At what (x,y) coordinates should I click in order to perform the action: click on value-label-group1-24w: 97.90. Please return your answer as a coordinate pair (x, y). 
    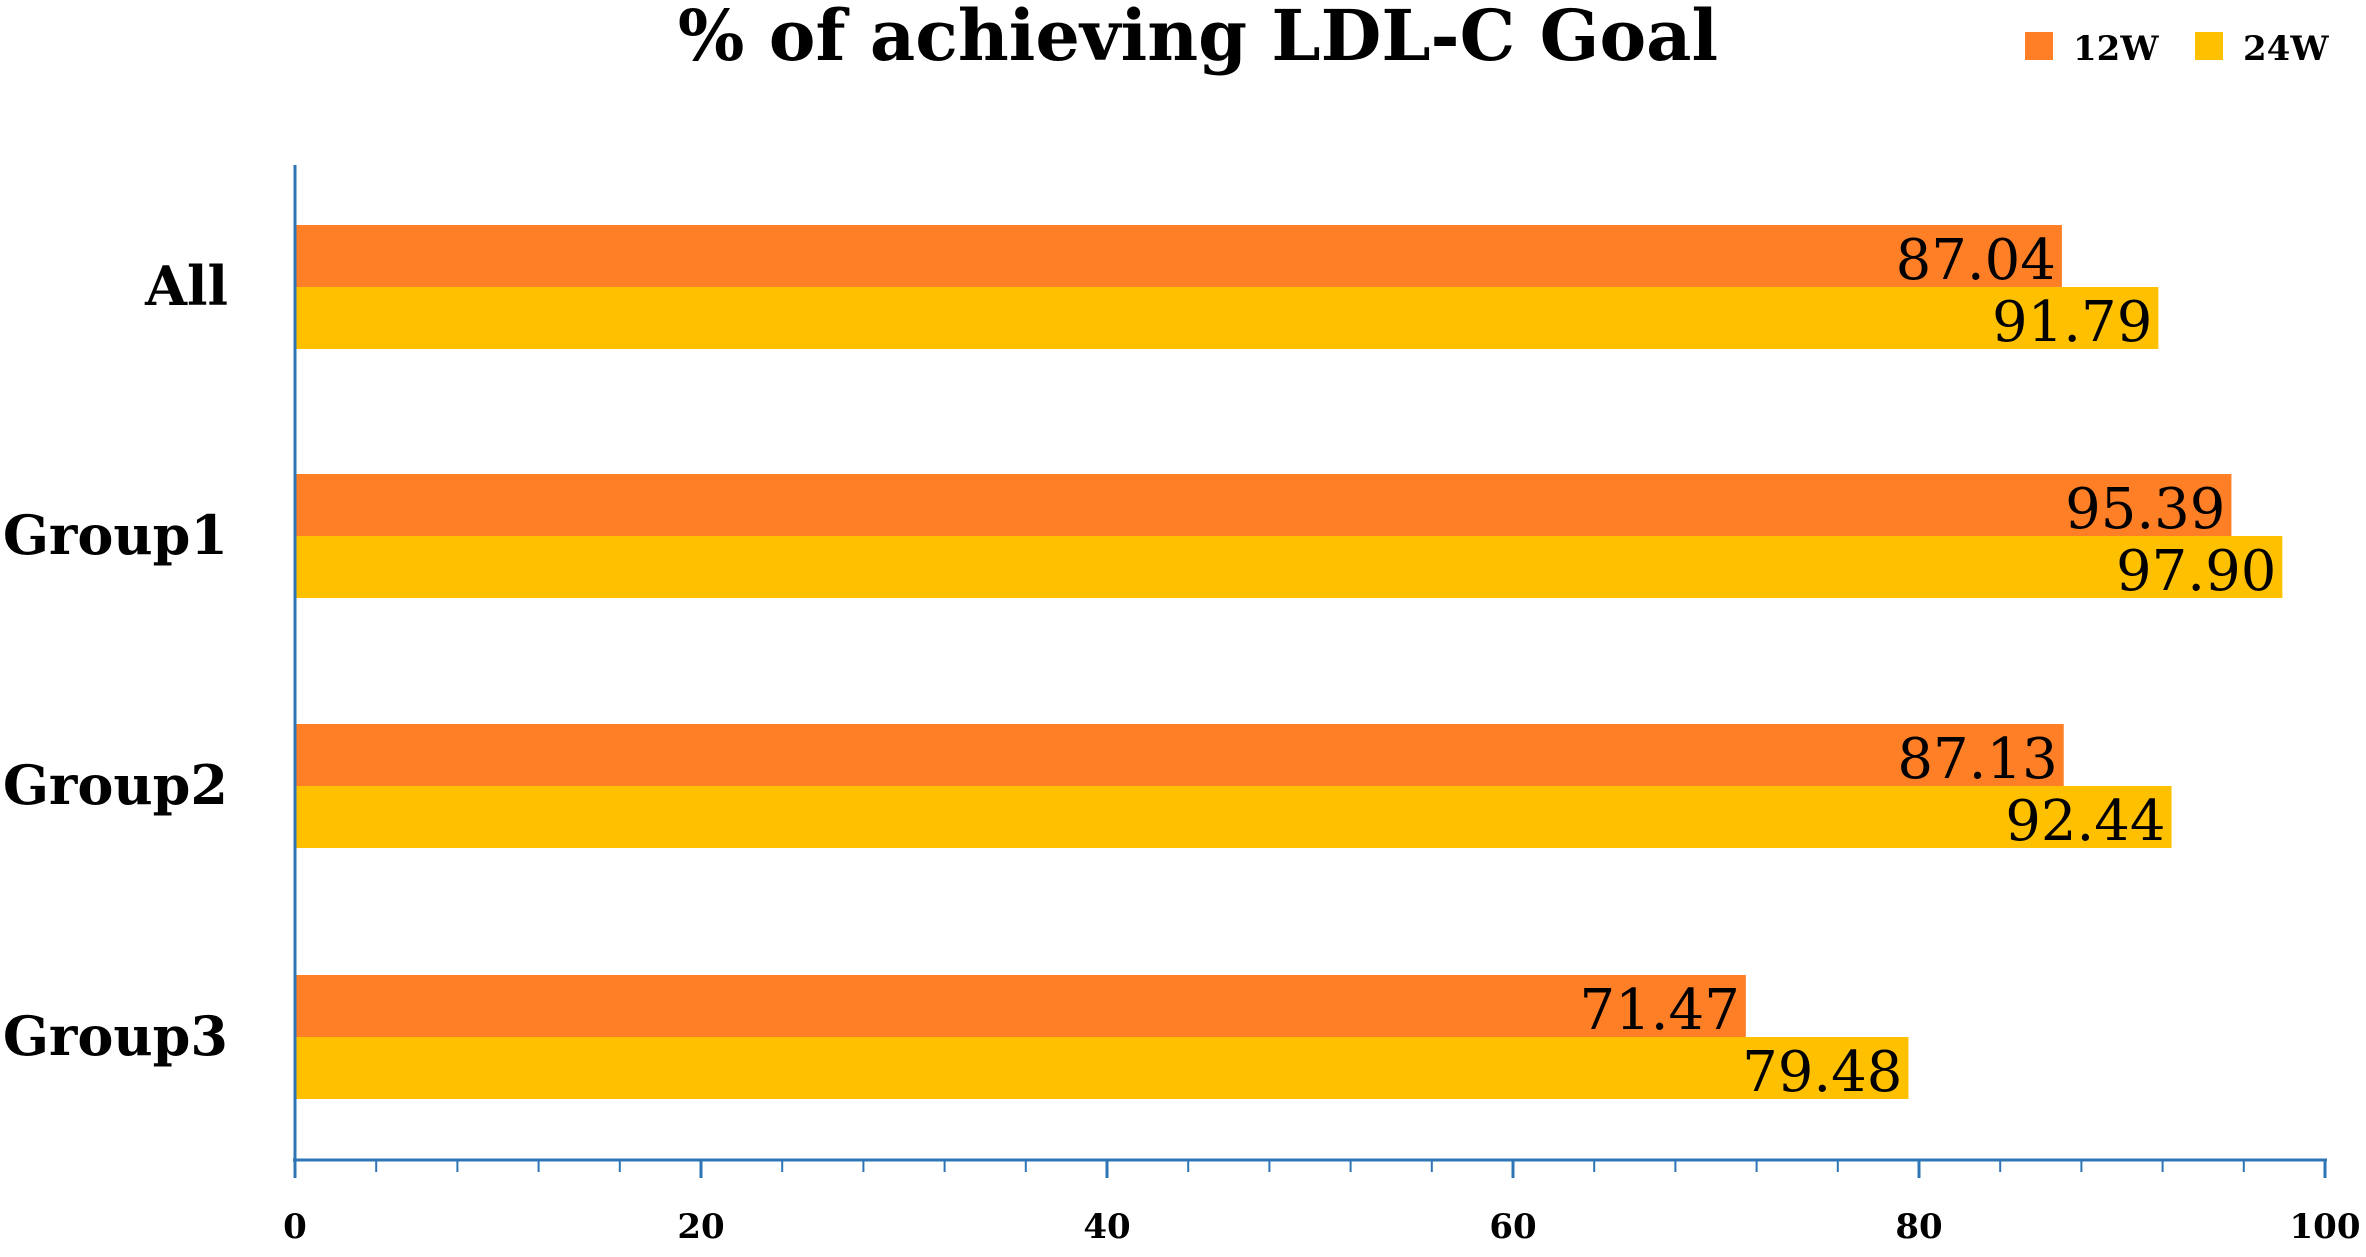
    Looking at the image, I should click on (2196, 571).